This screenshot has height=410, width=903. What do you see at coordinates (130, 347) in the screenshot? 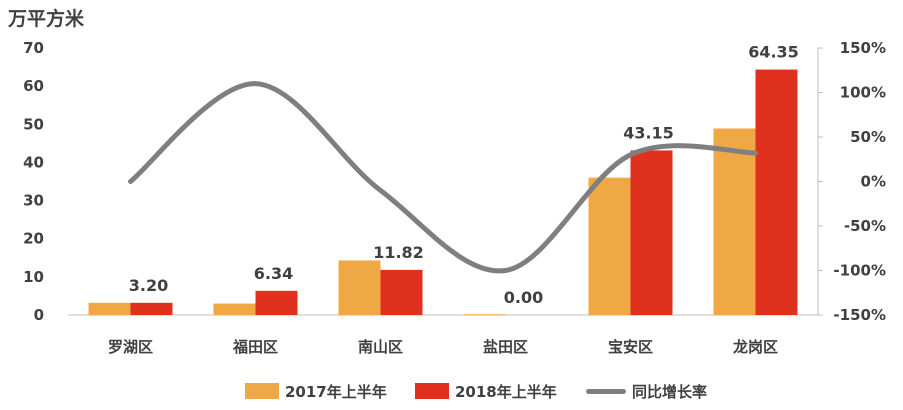
I see `x-category-label: 罗湖区` at bounding box center [130, 347].